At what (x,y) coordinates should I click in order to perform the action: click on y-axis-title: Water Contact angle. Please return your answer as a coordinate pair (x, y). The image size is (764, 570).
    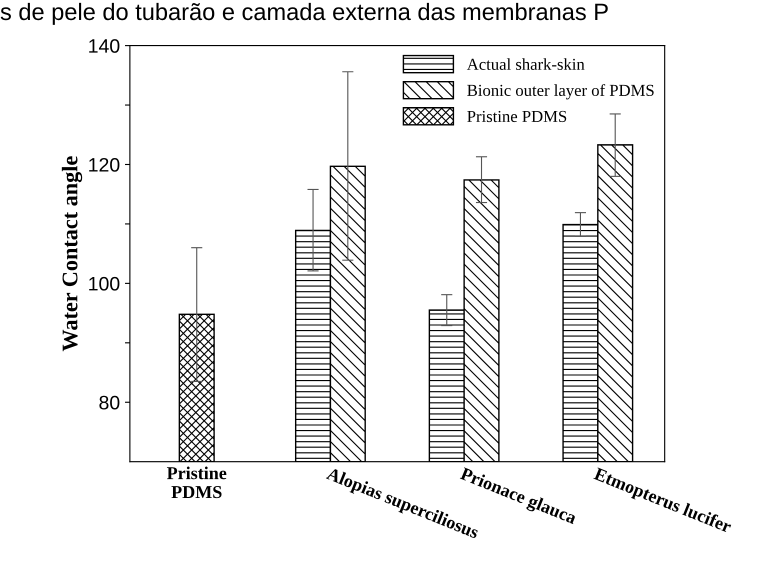
    Looking at the image, I should click on (72, 254).